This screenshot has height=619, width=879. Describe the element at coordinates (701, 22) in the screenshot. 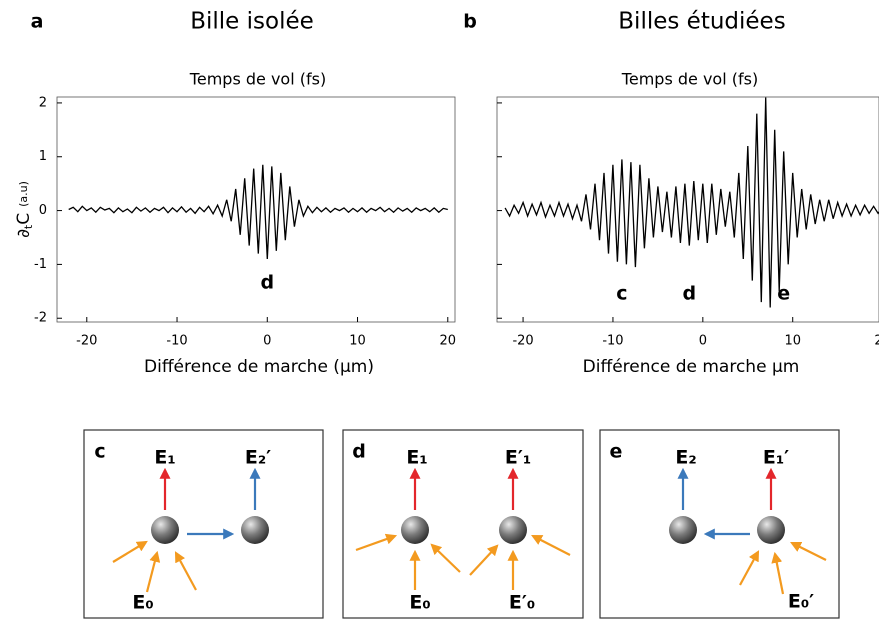

I see `chart-title: Billes étudiées` at that location.